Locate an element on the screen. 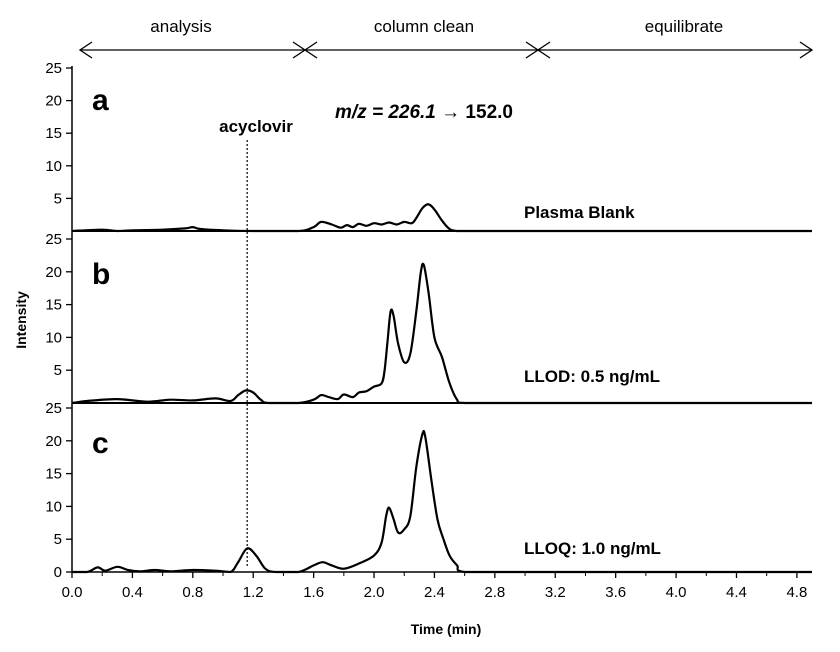 This screenshot has width=840, height=652. x-axis-title: Time (min) is located at coordinates (446, 629).